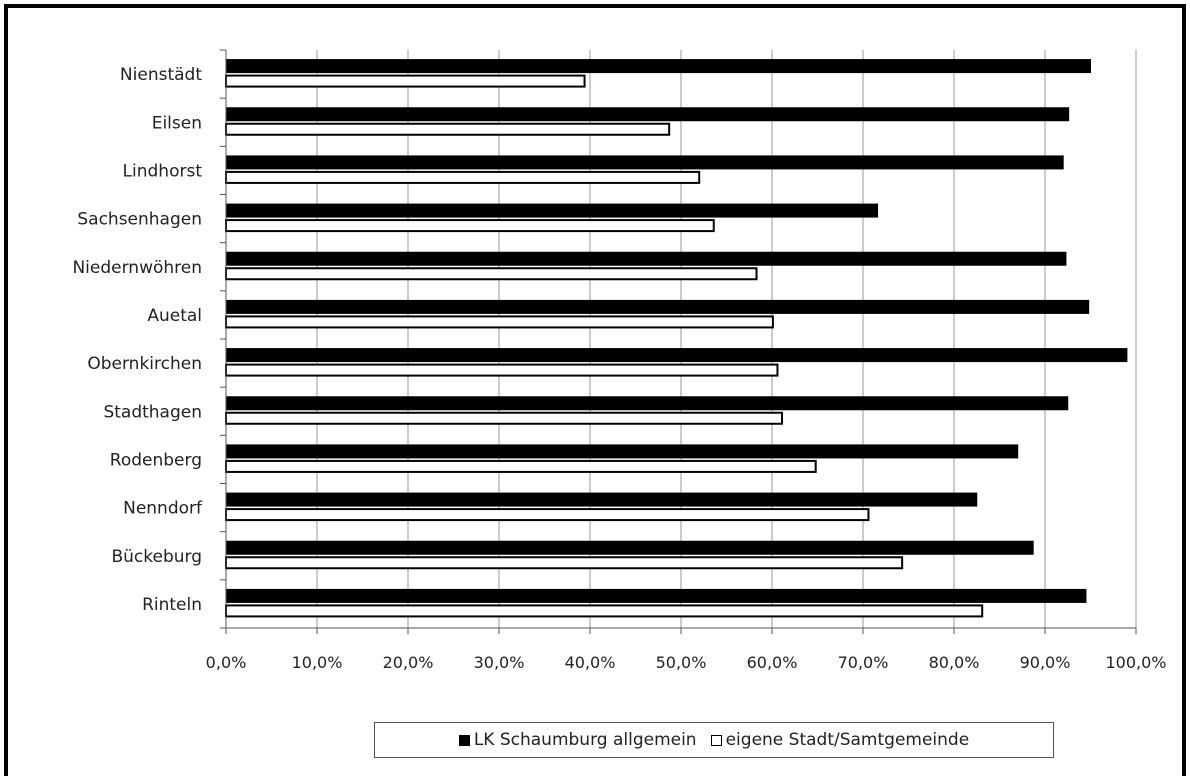  Describe the element at coordinates (408, 662) in the screenshot. I see `x-tick-label: 20,0%` at that location.